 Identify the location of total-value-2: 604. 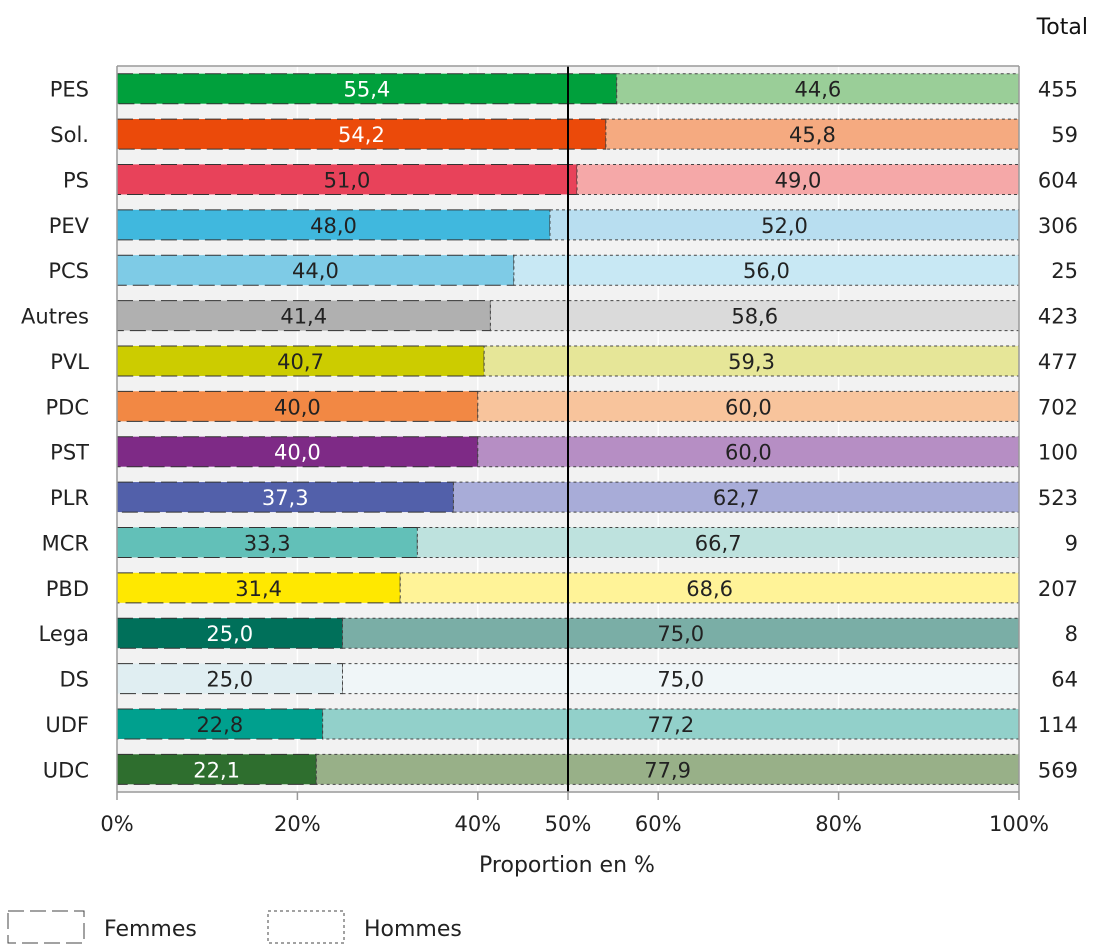
(1058, 180).